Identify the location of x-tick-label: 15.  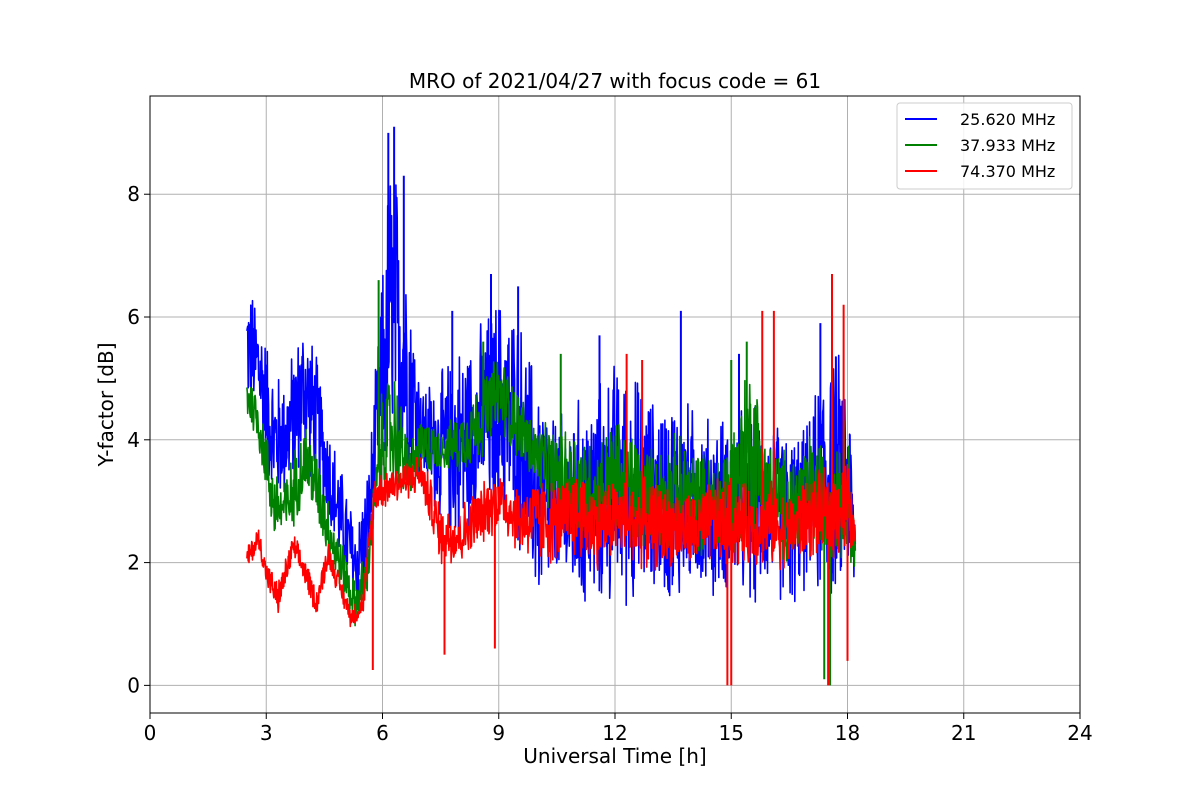
(731, 733).